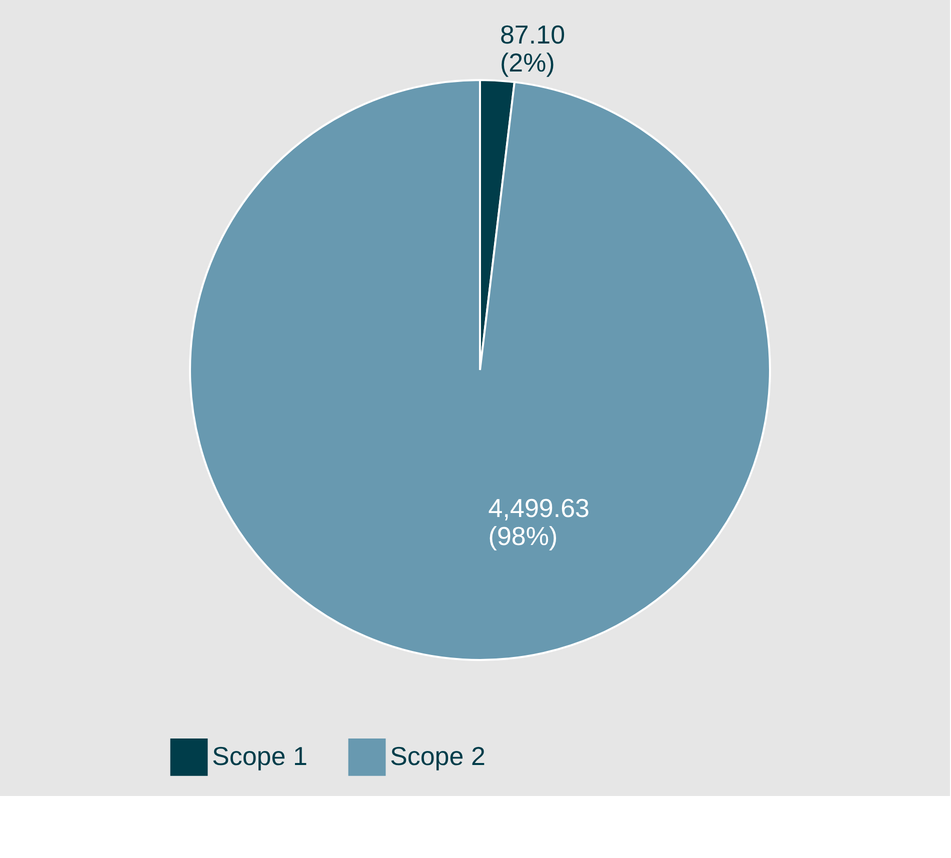 Image resolution: width=951 pixels, height=858 pixels. Describe the element at coordinates (260, 756) in the screenshot. I see `legend-label: Scope 1` at that location.